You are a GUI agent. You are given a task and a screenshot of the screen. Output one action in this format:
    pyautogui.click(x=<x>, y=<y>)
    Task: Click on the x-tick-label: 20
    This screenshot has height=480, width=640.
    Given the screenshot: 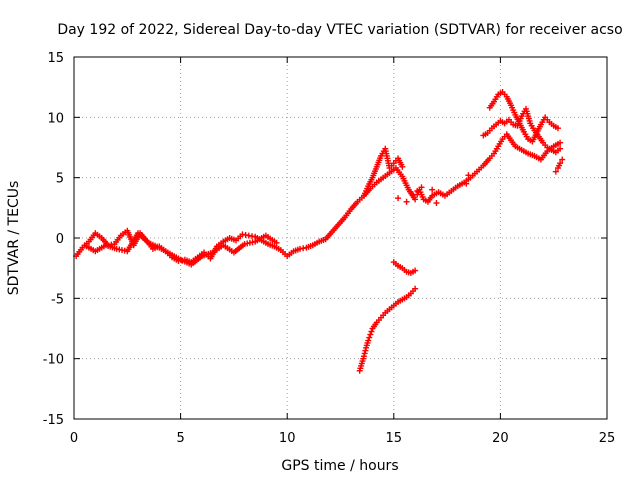 What is the action you would take?
    pyautogui.click(x=500, y=438)
    